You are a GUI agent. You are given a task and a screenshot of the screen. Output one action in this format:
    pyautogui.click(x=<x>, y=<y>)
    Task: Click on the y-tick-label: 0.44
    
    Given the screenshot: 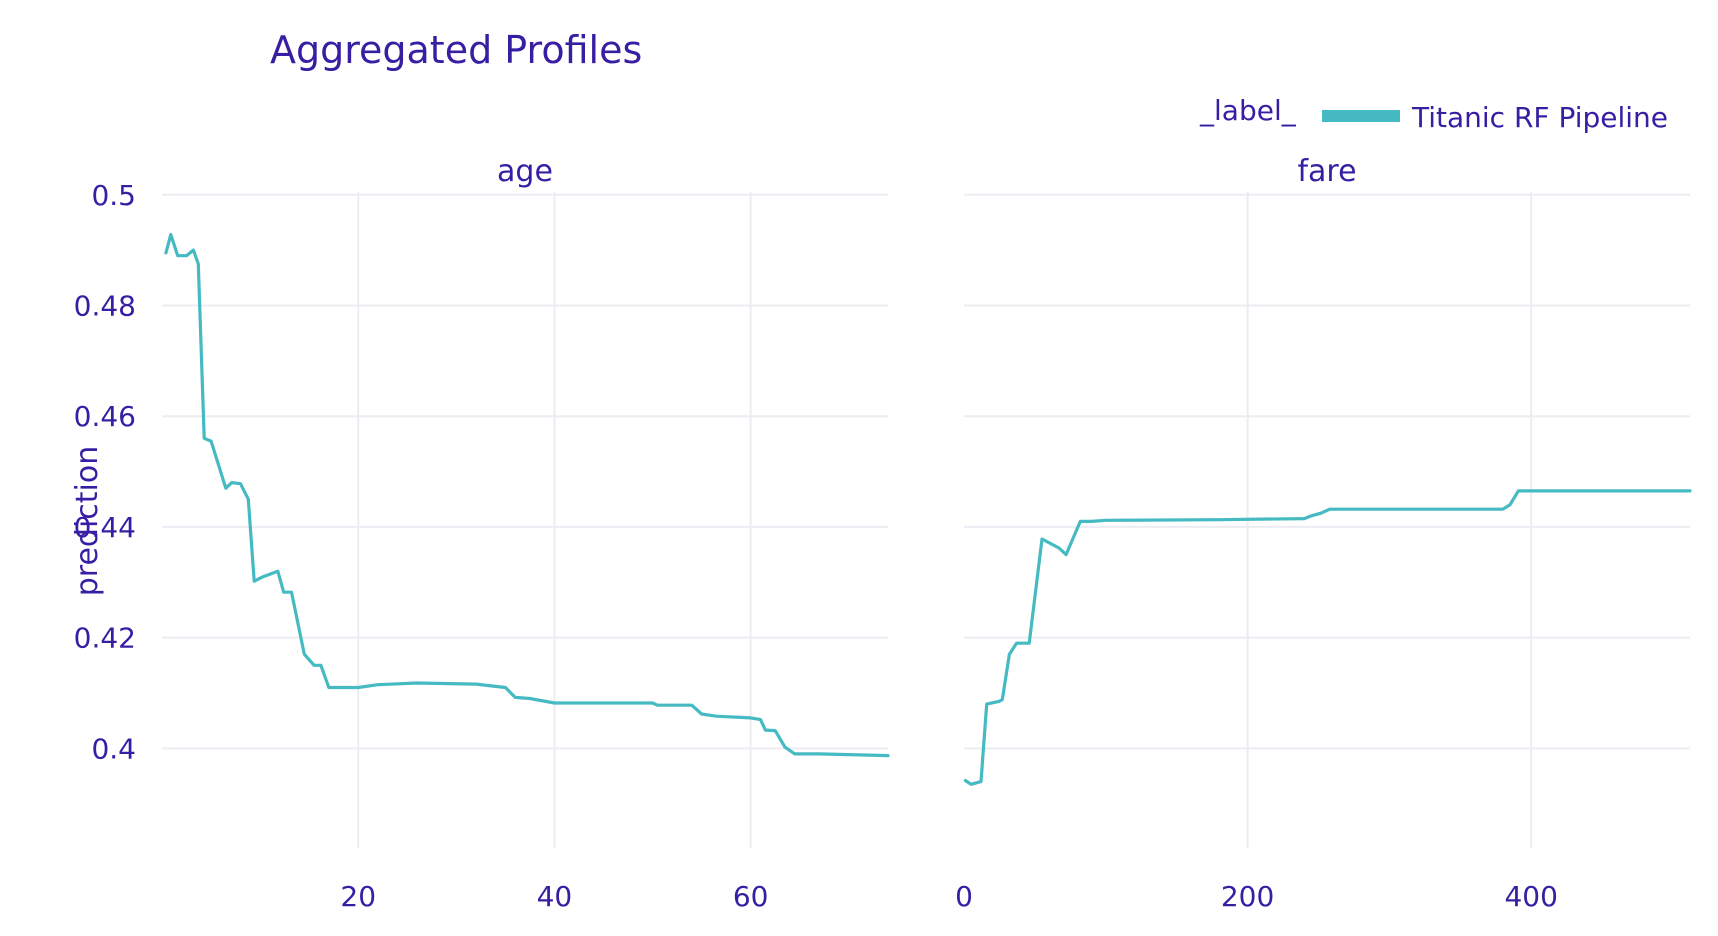 What is the action you would take?
    pyautogui.click(x=105, y=527)
    